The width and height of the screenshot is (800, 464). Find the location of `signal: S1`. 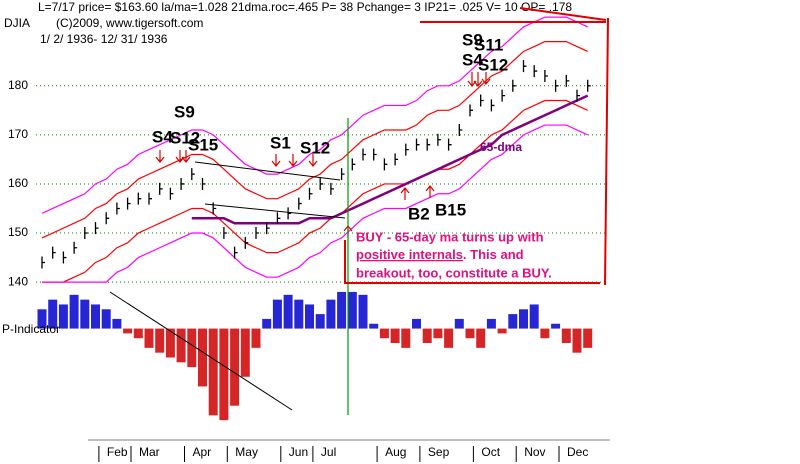

signal: S1 is located at coordinates (280, 142).